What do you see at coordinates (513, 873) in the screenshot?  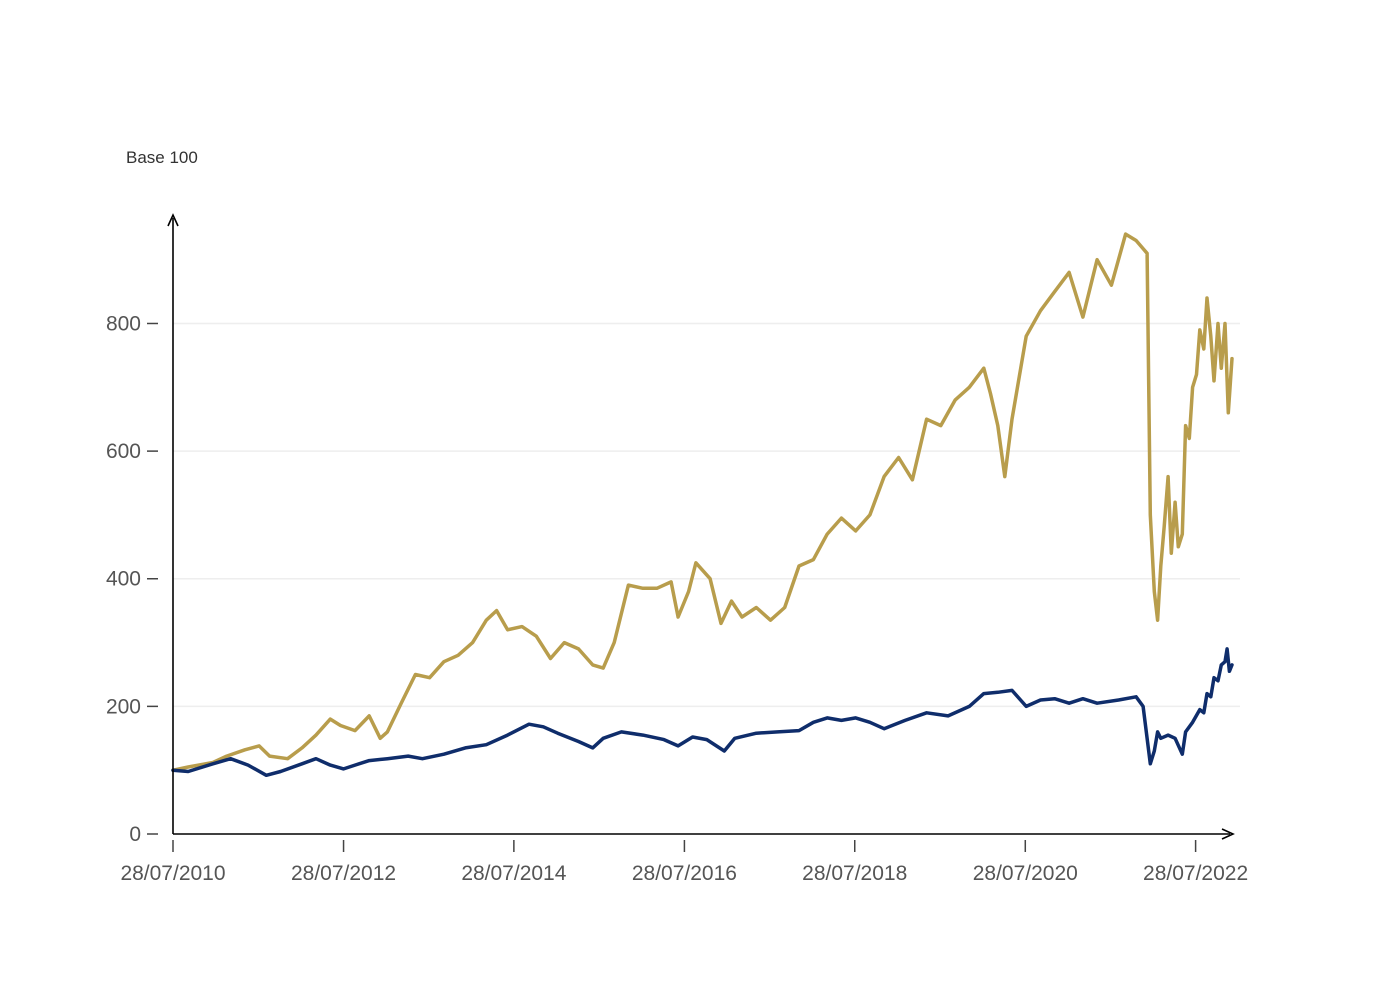 I see `x-tick-label-2: 28/07/2014` at bounding box center [513, 873].